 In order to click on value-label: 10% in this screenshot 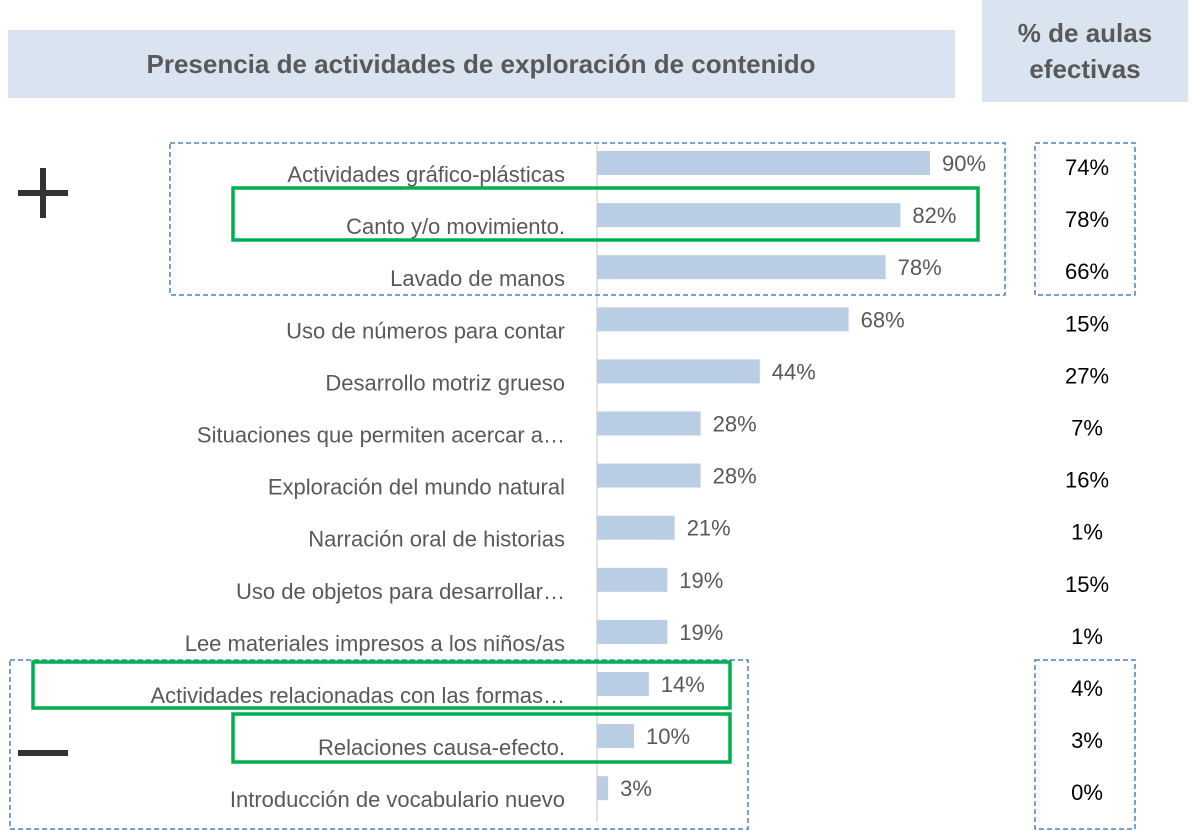, I will do `click(668, 736)`.